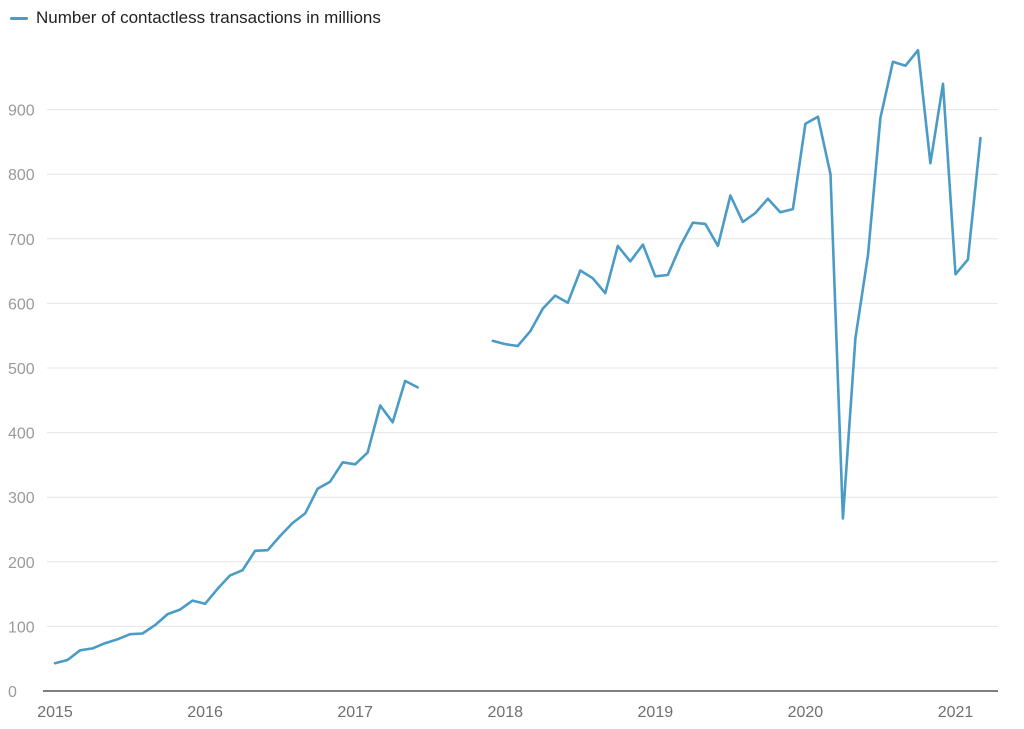  Describe the element at coordinates (205, 712) in the screenshot. I see `x-tick-label: 2016` at that location.